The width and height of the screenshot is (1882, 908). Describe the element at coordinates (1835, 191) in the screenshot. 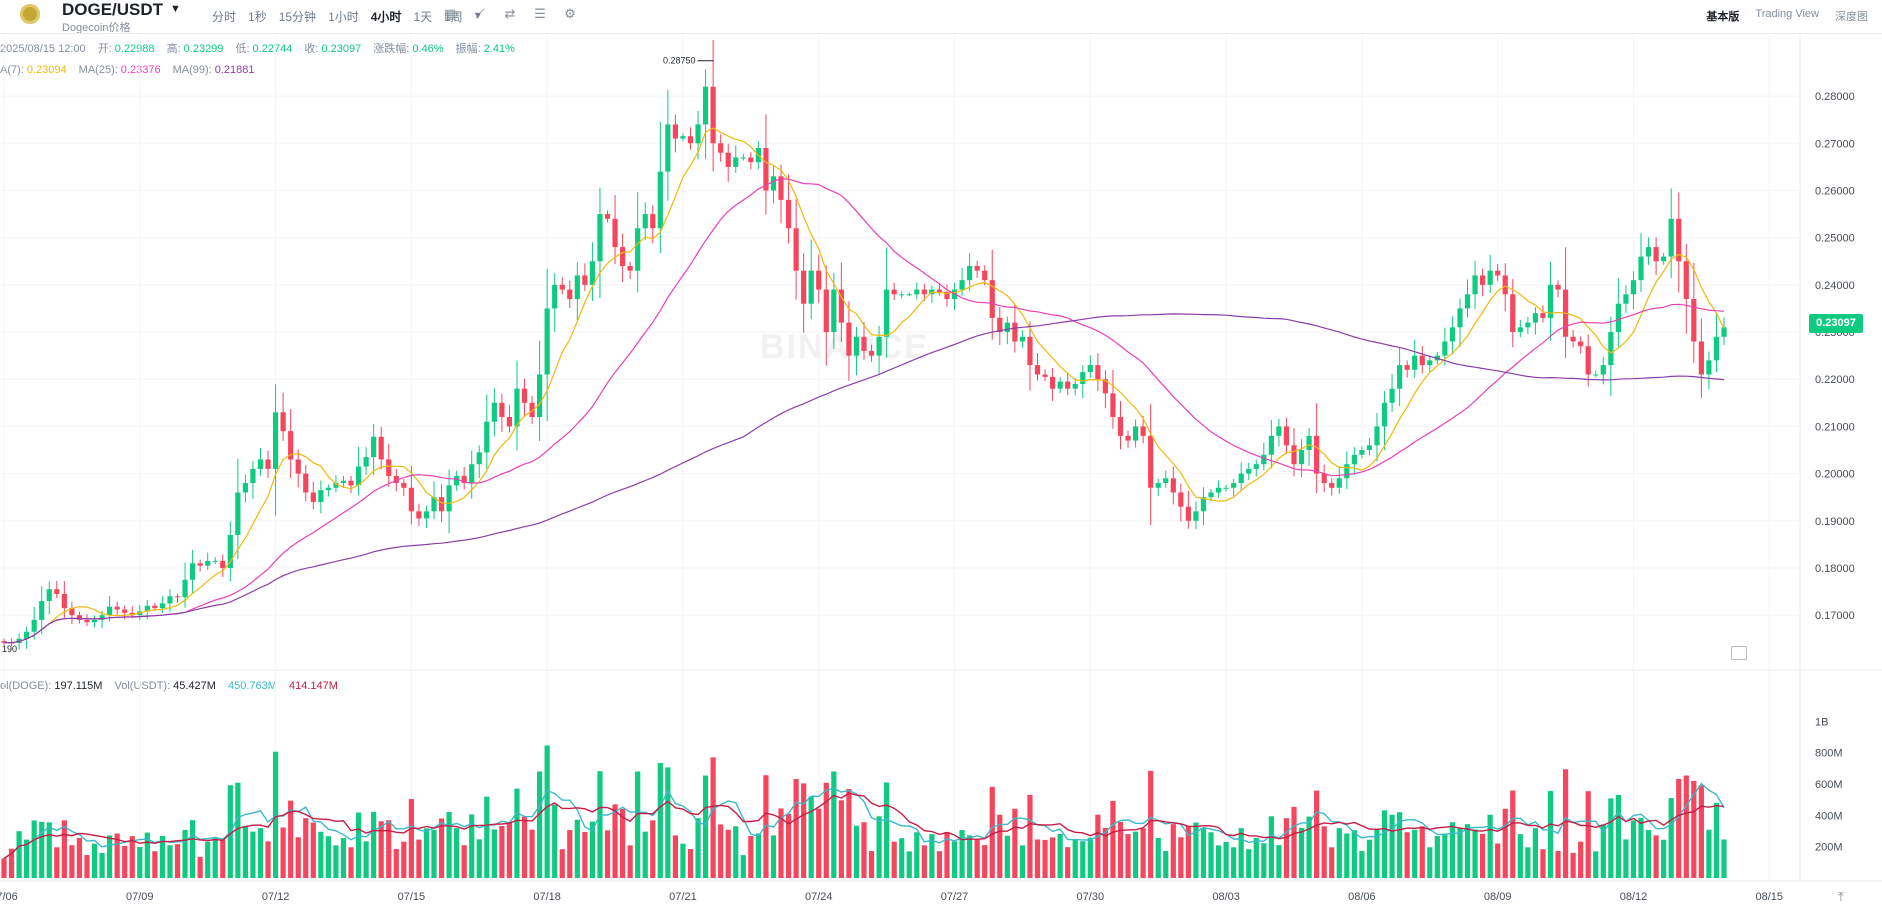

I see `y-tick-label: 0.26000` at that location.